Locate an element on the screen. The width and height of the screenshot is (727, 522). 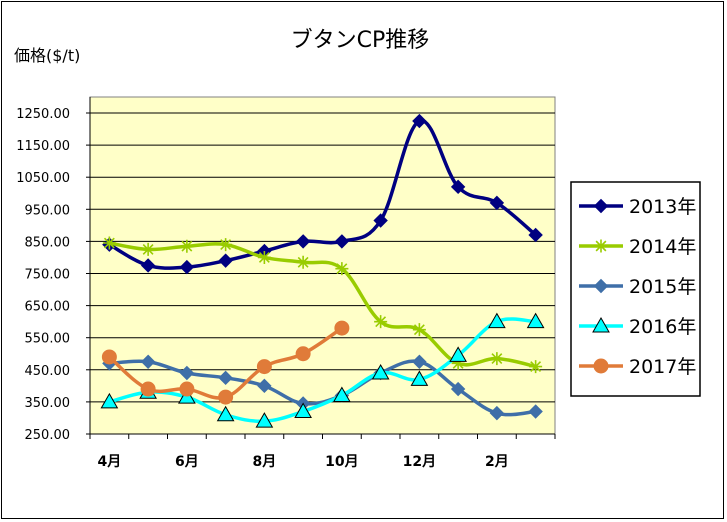
y-axis-label: 価格($/t) is located at coordinates (47, 55).